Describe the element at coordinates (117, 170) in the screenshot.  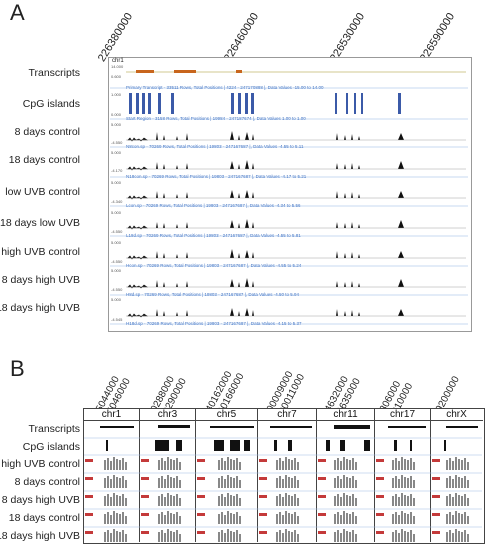
I see `track-scale-min: -4.170` at that location.